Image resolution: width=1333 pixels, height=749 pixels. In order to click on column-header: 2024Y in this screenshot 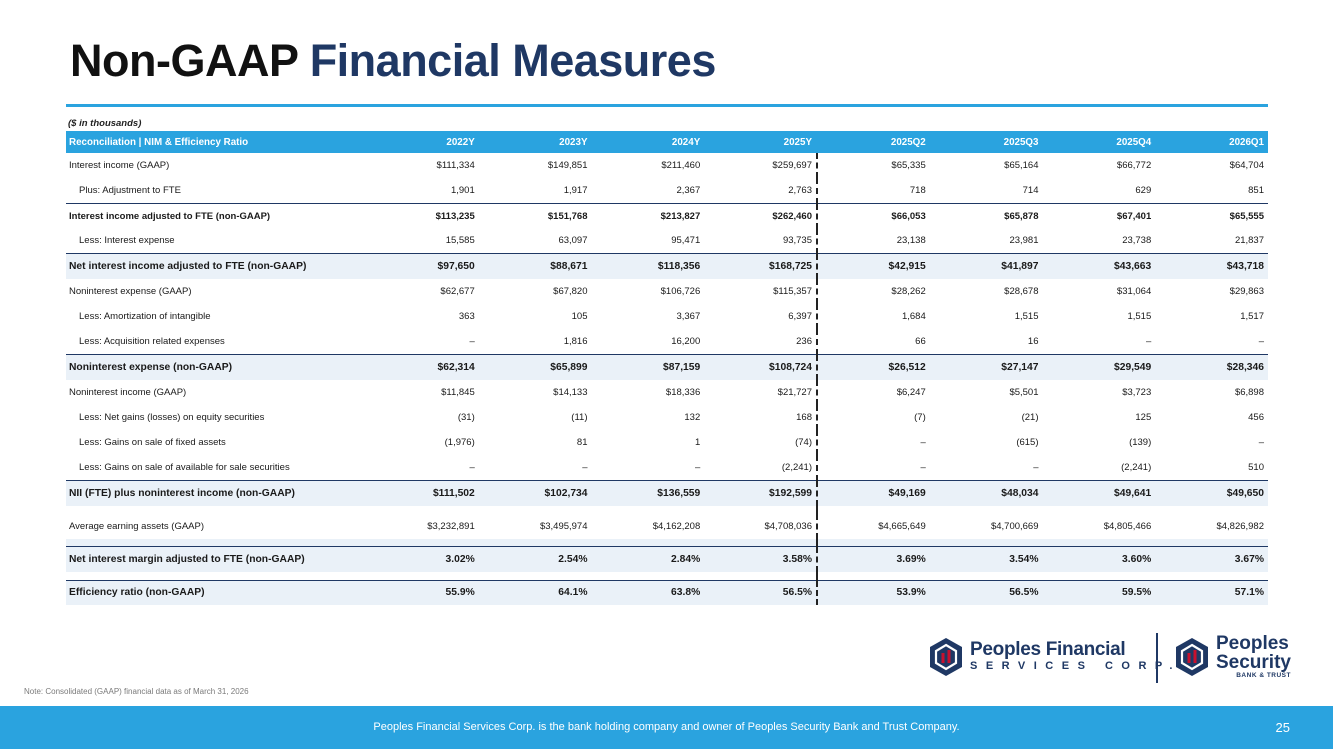, I will do `click(648, 142)`.